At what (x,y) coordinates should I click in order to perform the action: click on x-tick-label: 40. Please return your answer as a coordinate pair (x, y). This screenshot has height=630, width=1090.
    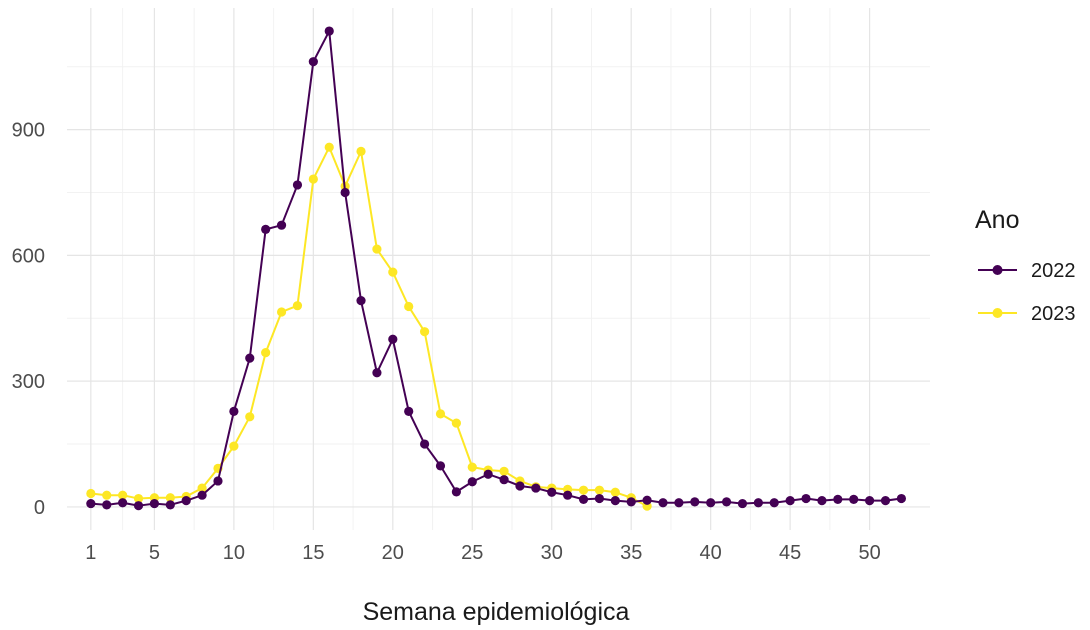
    Looking at the image, I should click on (711, 553).